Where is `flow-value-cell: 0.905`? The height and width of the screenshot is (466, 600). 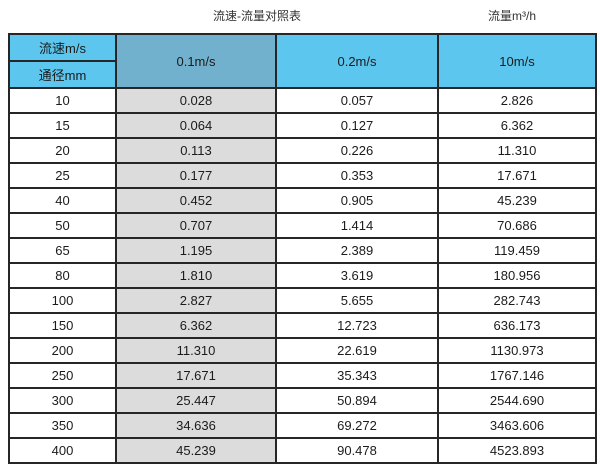
flow-value-cell: 0.905 is located at coordinates (357, 200).